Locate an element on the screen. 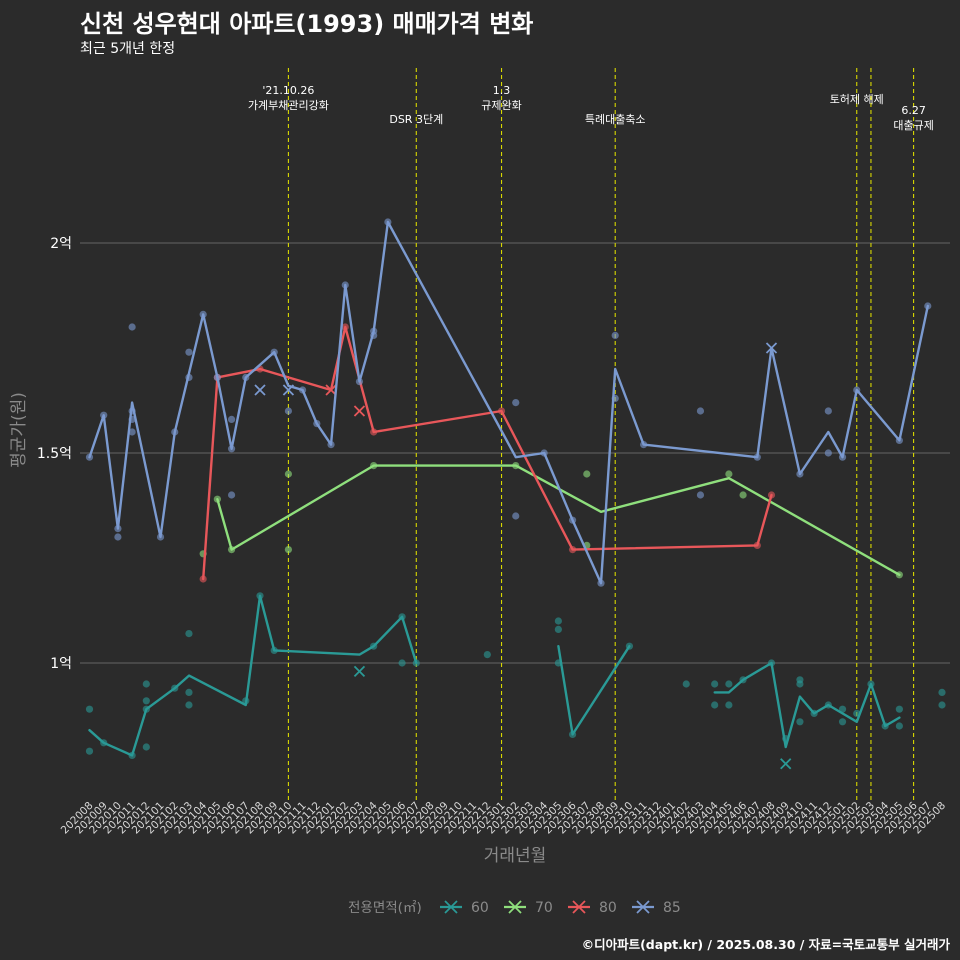  event-label: 토허제 해제 is located at coordinates (857, 99).